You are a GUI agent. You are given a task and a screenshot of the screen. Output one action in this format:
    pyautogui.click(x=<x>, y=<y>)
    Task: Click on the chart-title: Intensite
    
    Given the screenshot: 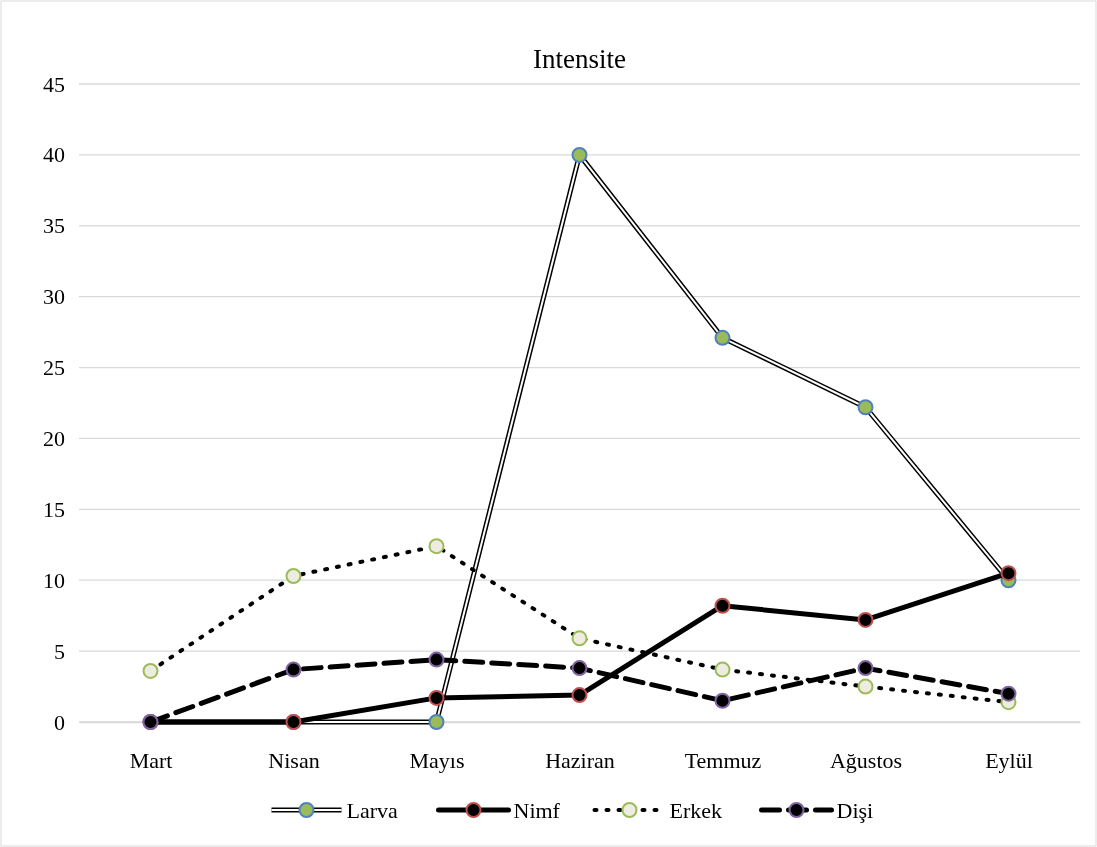 What is the action you would take?
    pyautogui.click(x=579, y=59)
    